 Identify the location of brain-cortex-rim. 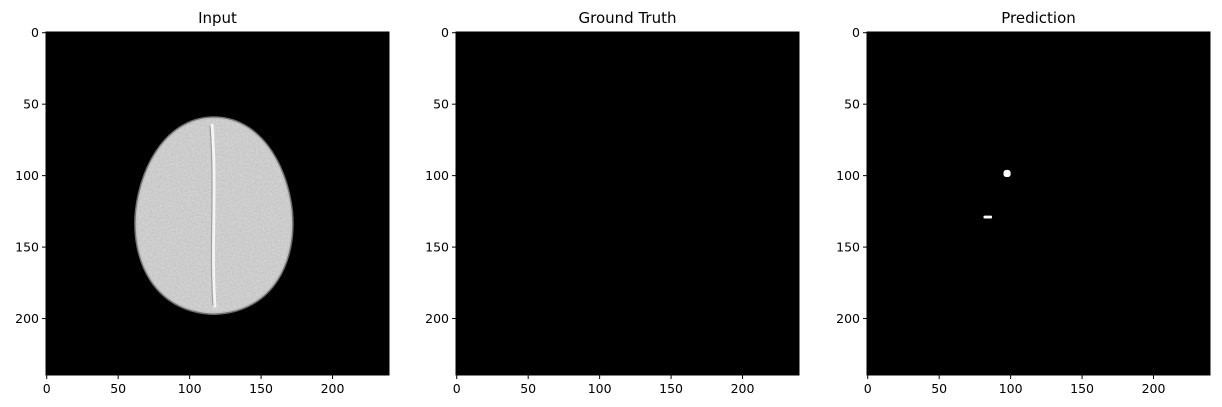
(214, 216).